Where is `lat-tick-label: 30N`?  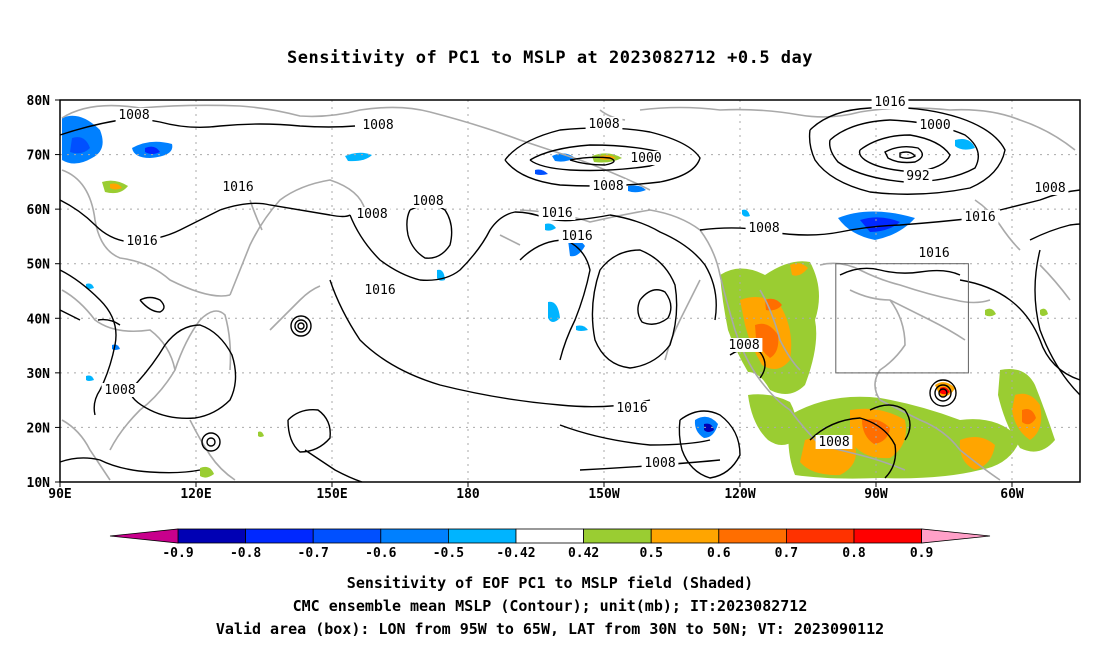
lat-tick-label: 30N is located at coordinates (39, 374).